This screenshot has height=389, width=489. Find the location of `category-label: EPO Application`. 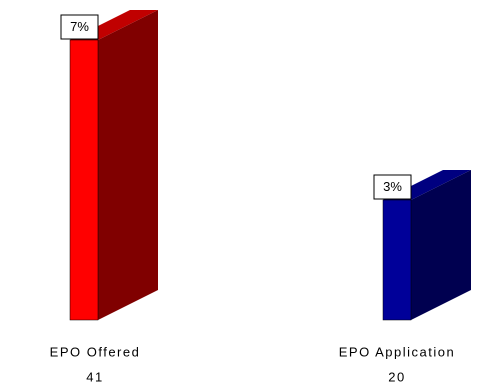

category-label: EPO Application is located at coordinates (397, 351).